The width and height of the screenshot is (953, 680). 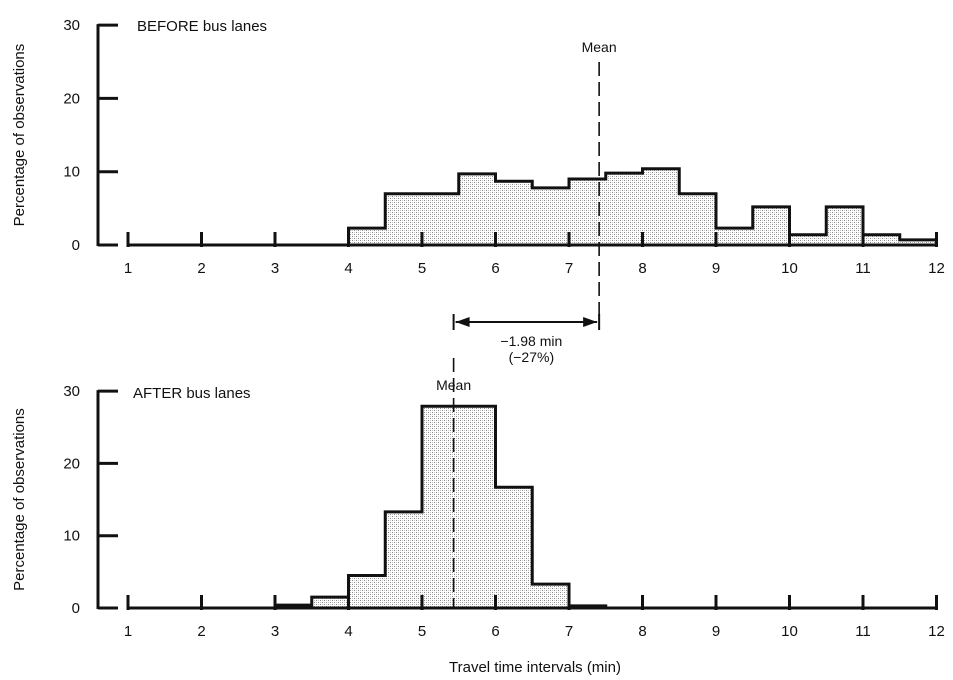 I want to click on difference-percent-label: (−27%), so click(x=532, y=357).